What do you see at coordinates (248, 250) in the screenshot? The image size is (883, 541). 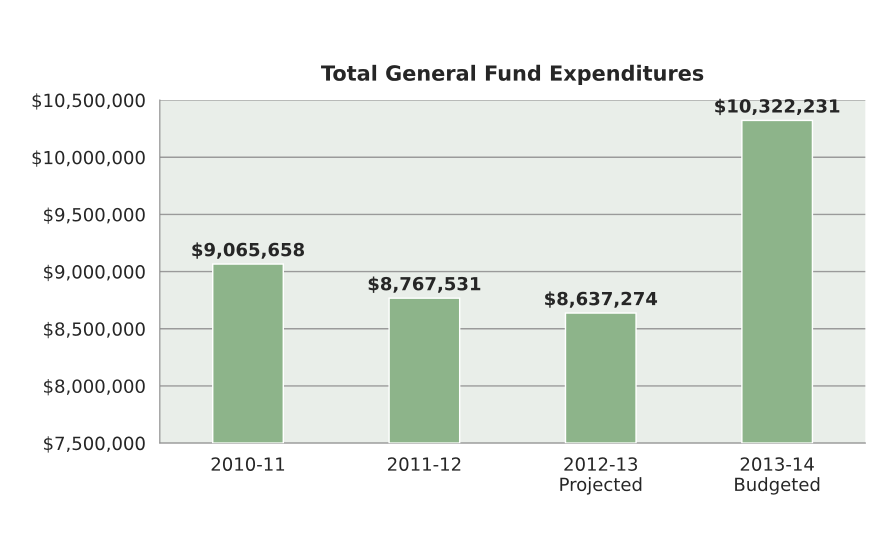 I see `data-label: $9,065,658` at bounding box center [248, 250].